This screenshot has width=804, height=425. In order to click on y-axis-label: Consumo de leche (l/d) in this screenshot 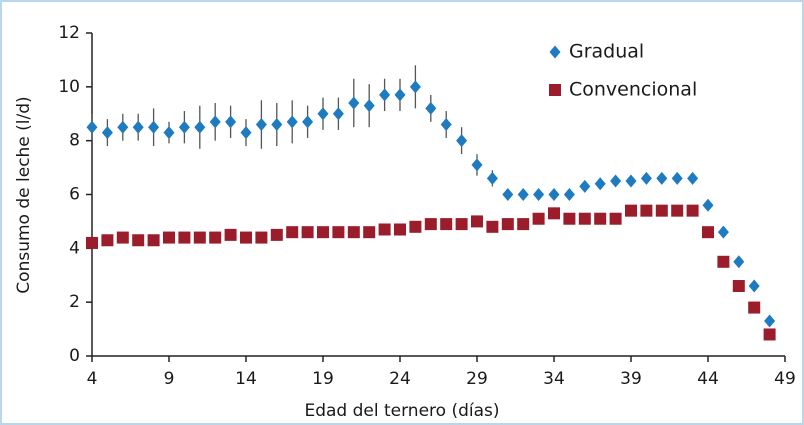, I will do `click(24, 194)`.